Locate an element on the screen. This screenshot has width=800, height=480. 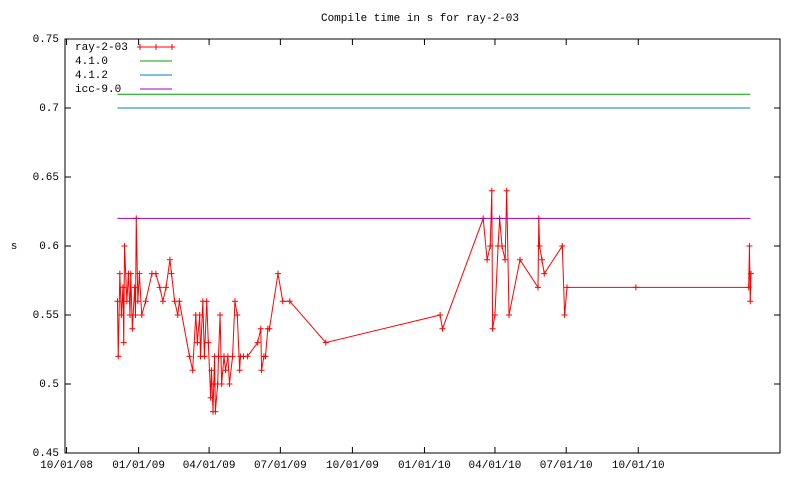
x-tick-label: 01/01/09 is located at coordinates (138, 466).